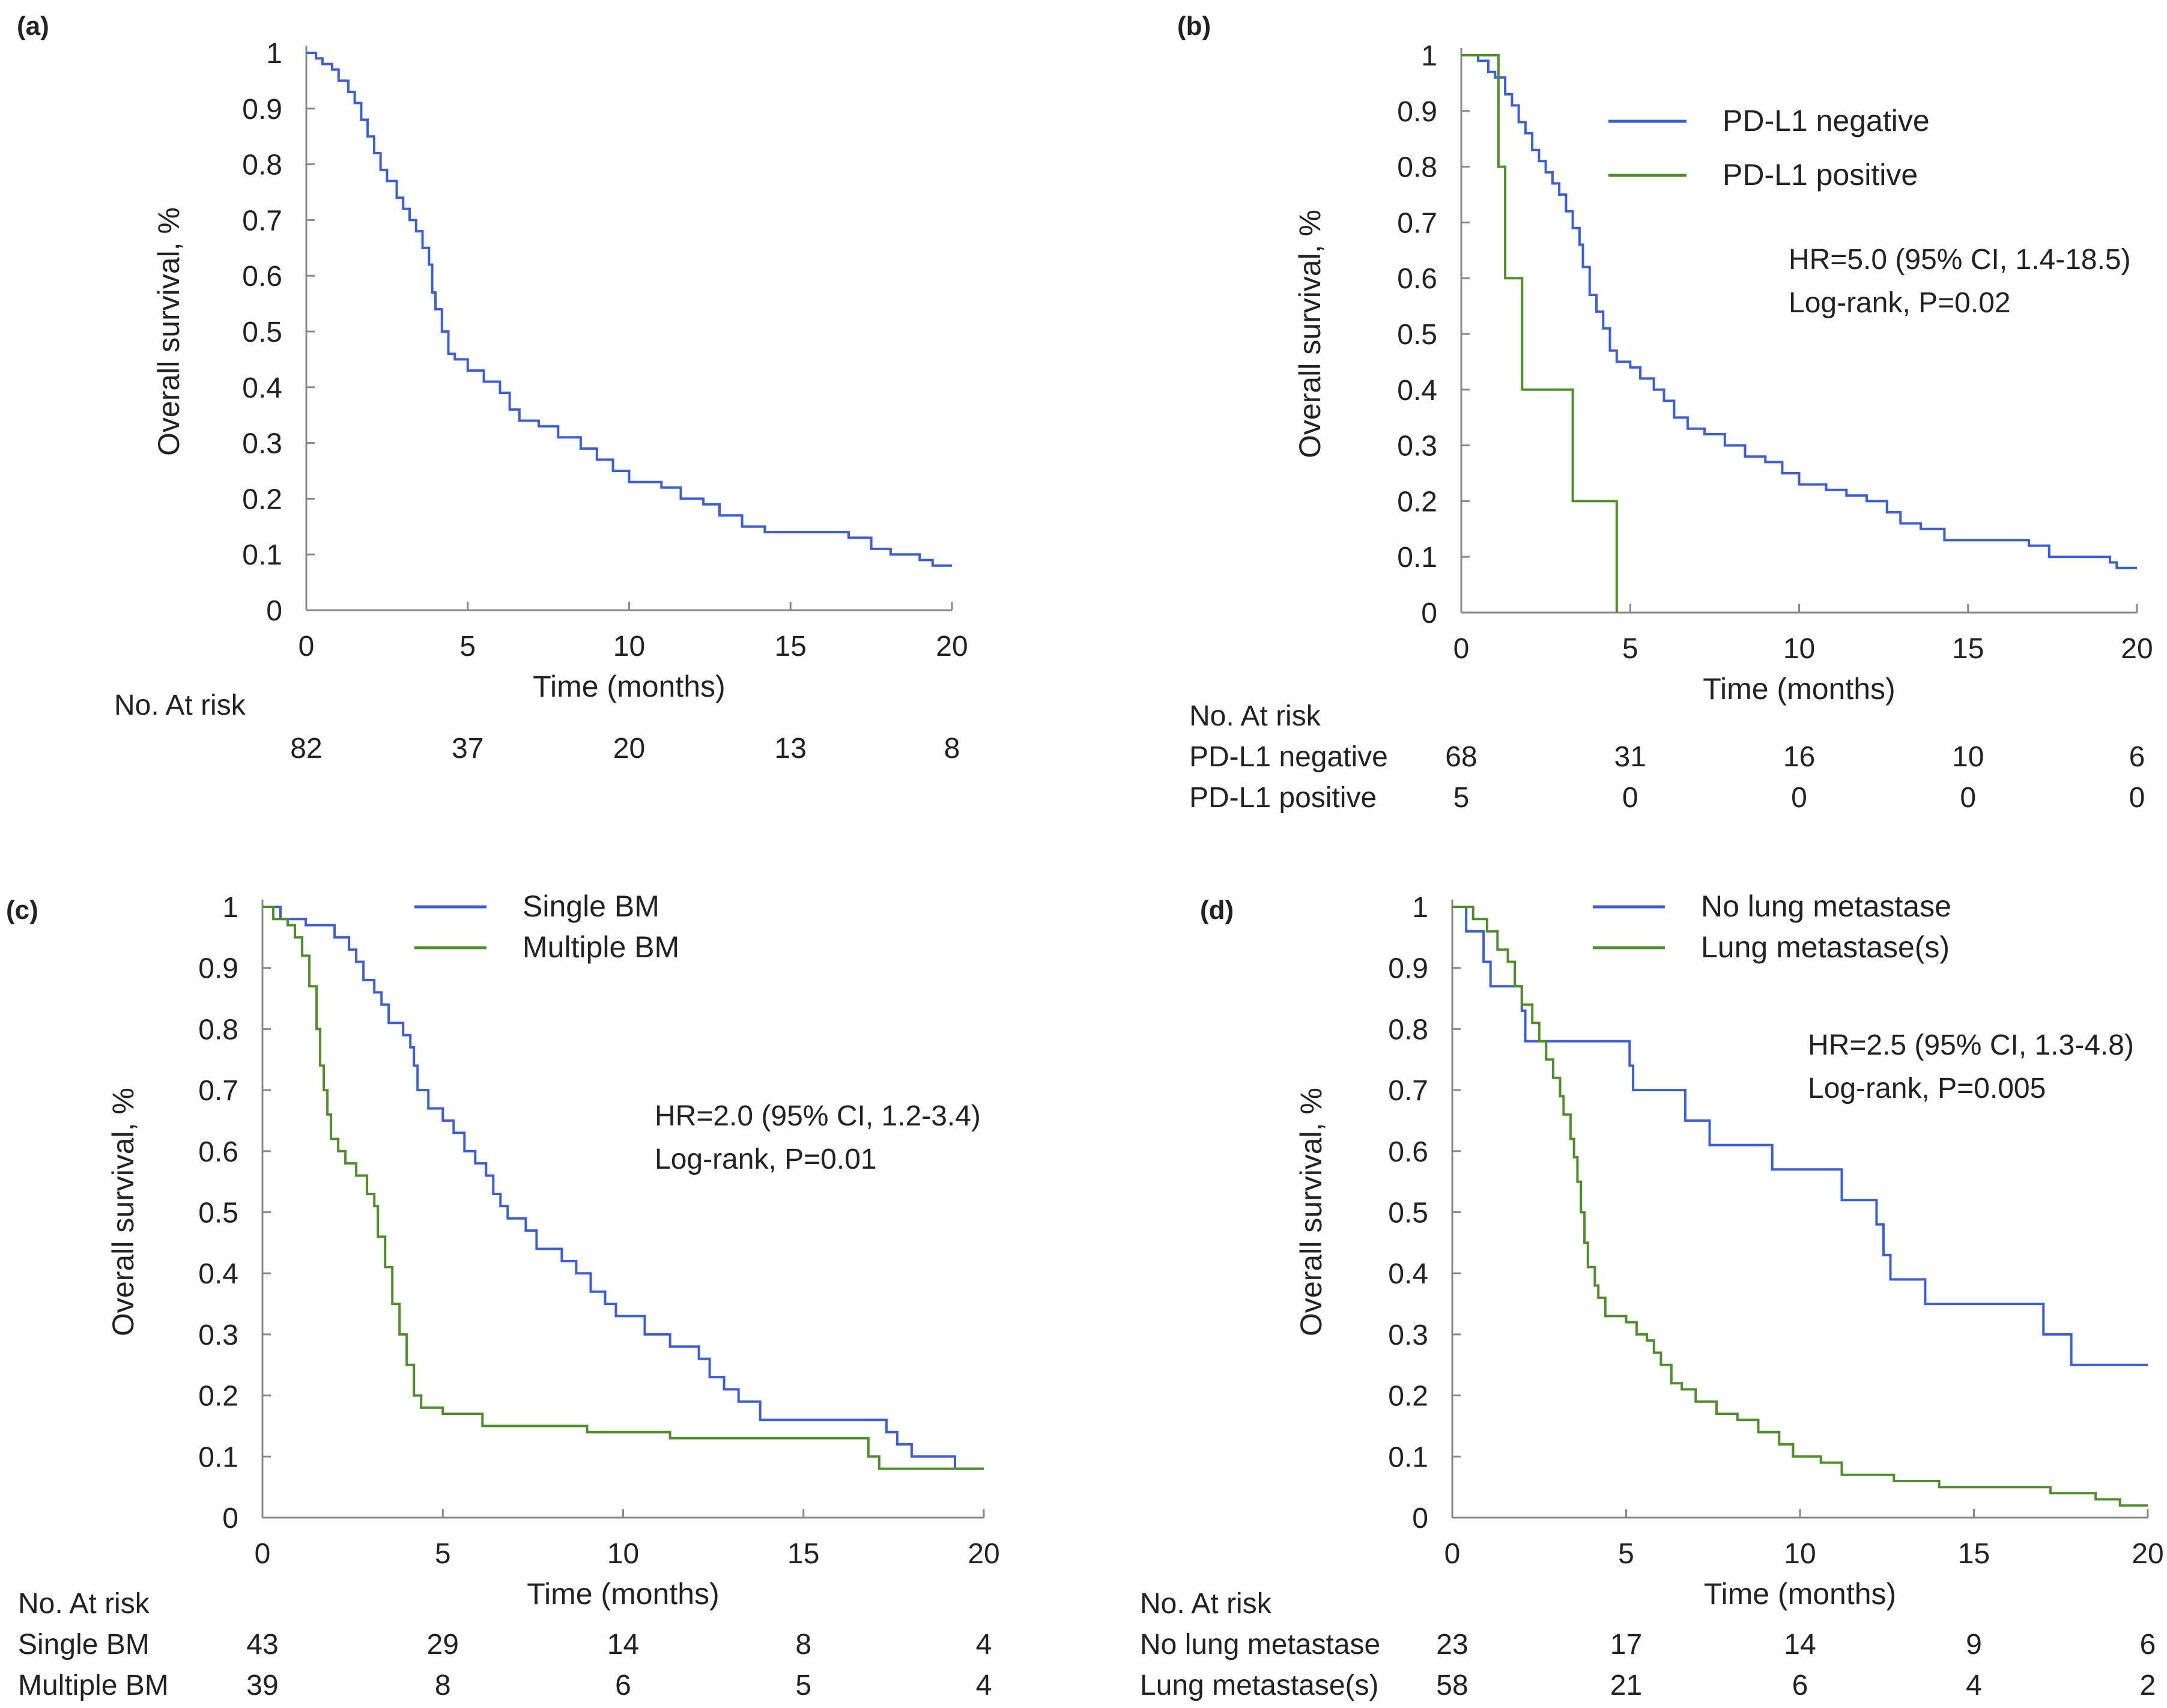  Describe the element at coordinates (1971, 1045) in the screenshot. I see `annotation-text: HR=2.5 (95% CI, 1.3-4.8)` at that location.